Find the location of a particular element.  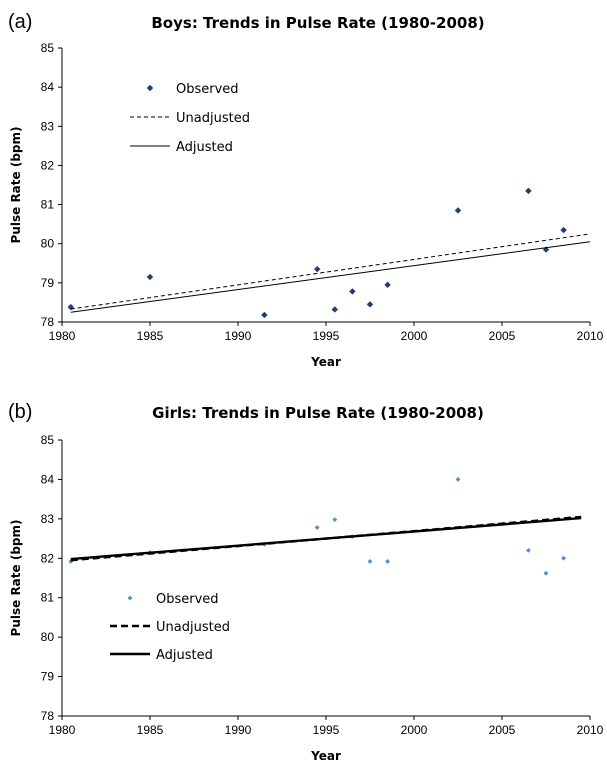

panel-label: (a) is located at coordinates (20, 22).